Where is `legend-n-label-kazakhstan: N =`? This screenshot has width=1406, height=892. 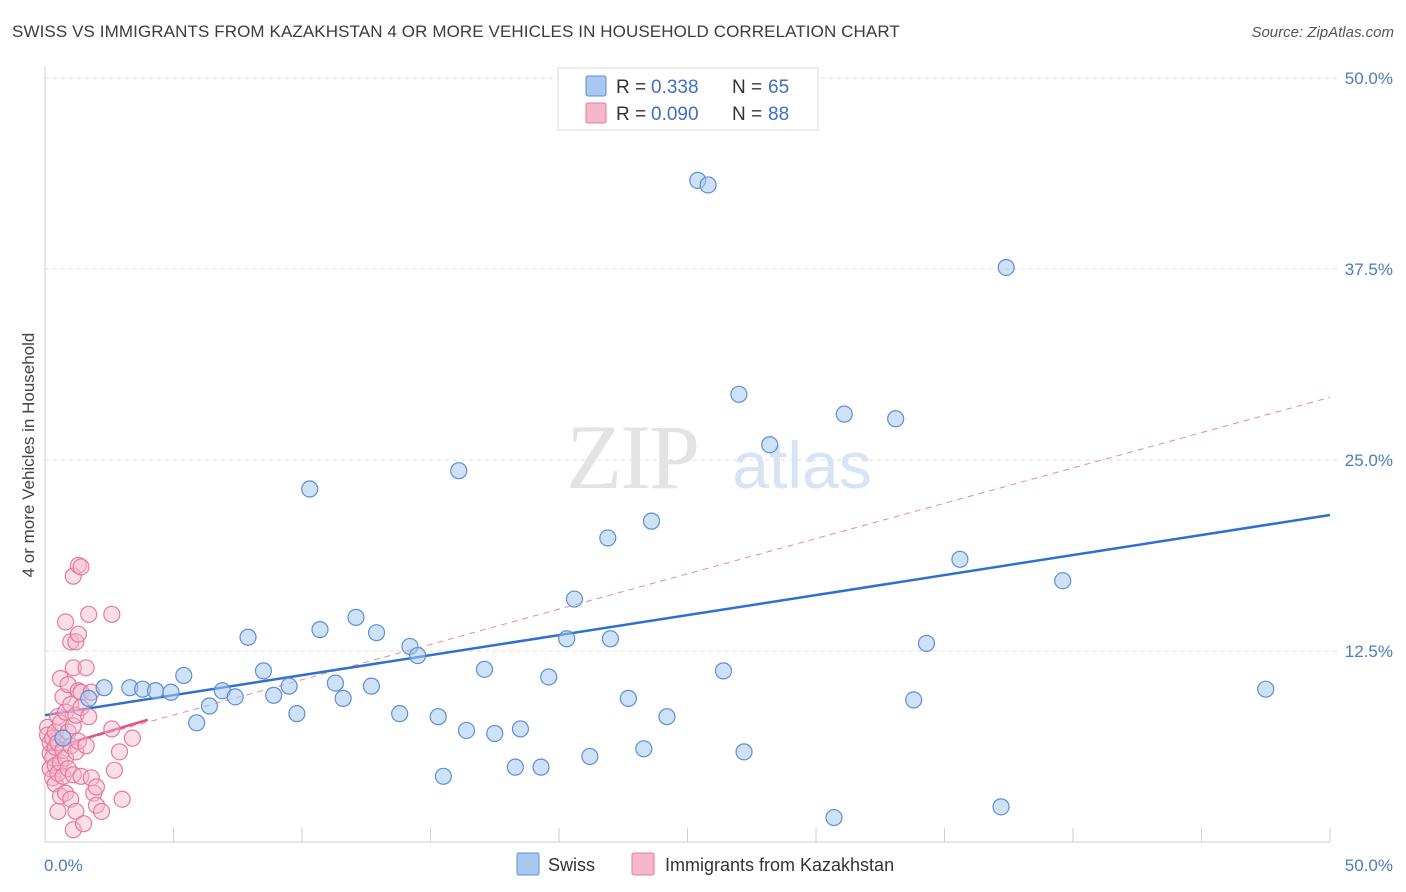 legend-n-label-kazakhstan: N = is located at coordinates (747, 114).